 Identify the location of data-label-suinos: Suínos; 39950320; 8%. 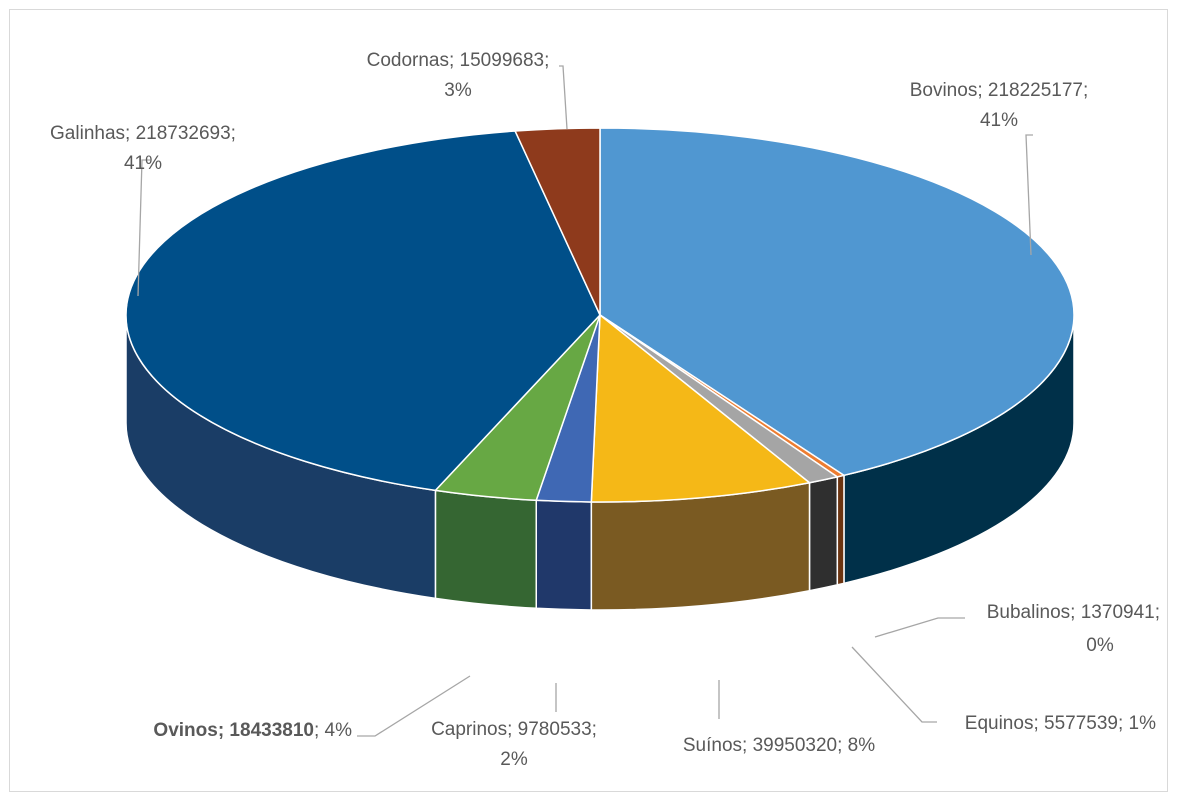
(779, 745).